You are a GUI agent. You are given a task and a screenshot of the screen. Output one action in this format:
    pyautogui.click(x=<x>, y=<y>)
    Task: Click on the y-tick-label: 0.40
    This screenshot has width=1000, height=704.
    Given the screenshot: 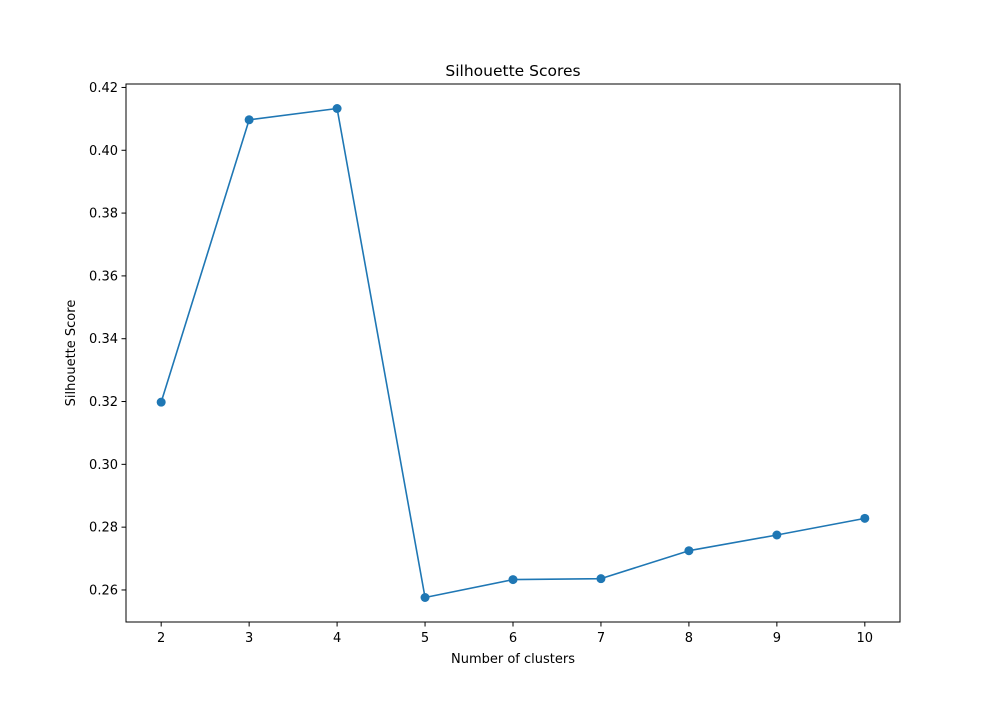 What is the action you would take?
    pyautogui.click(x=103, y=151)
    